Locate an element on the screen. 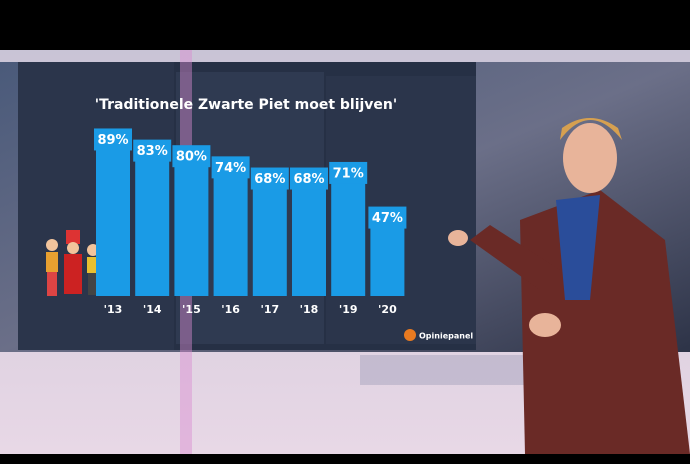 The image size is (690, 464). source-logo is located at coordinates (410, 335).